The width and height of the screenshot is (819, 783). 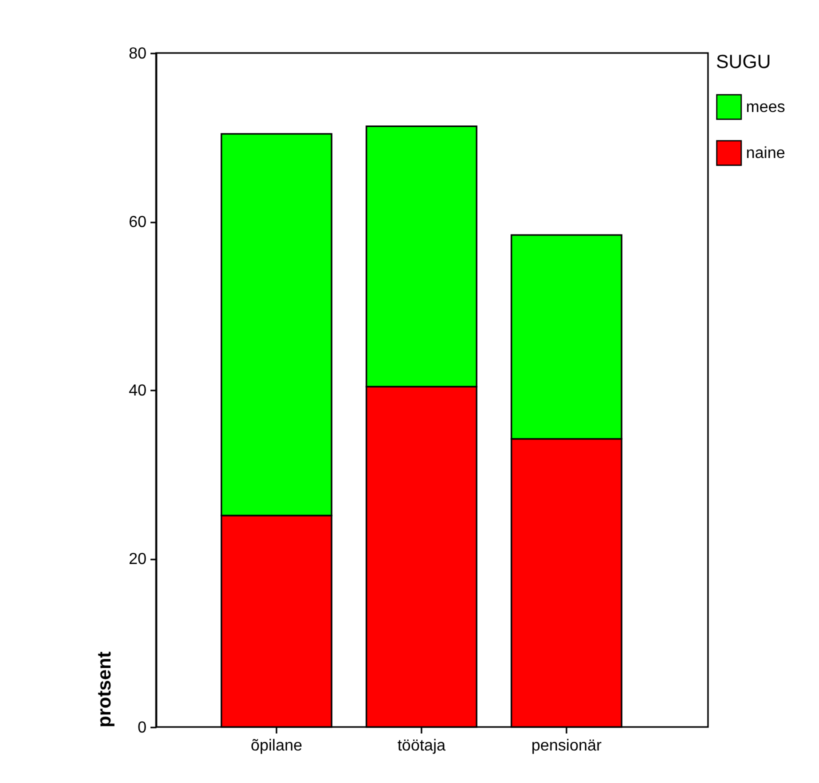 What do you see at coordinates (137, 222) in the screenshot?
I see `y-tick-label: 60` at bounding box center [137, 222].